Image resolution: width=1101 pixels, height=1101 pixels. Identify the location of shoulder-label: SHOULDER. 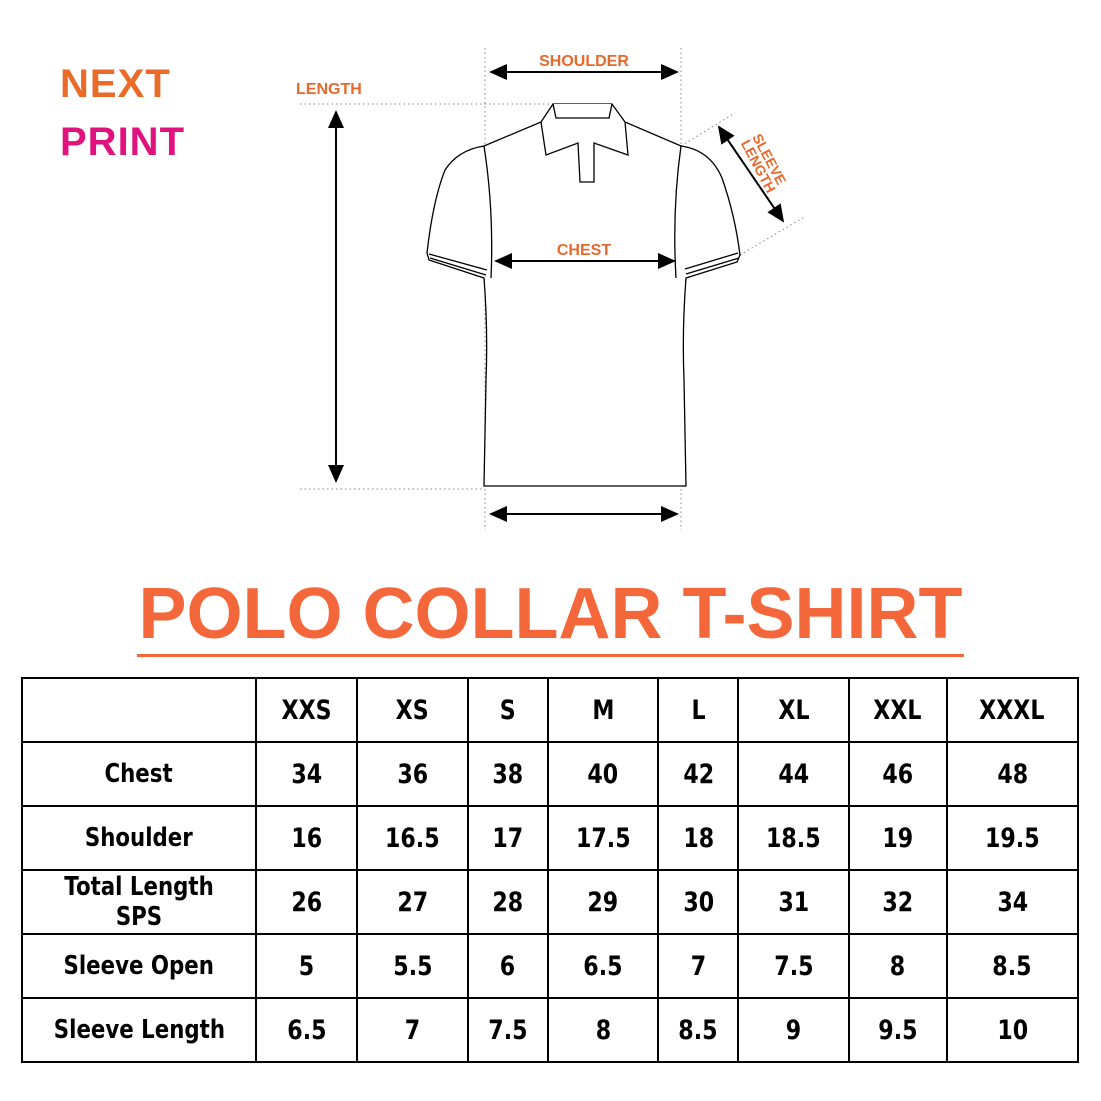
(584, 61).